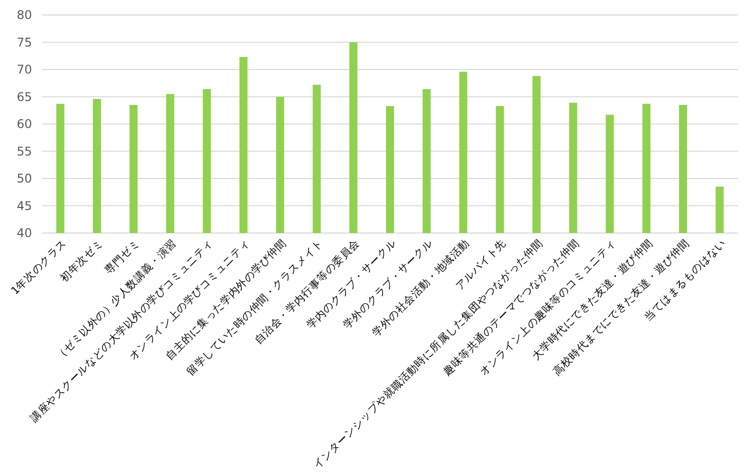 The width and height of the screenshot is (750, 472). I want to click on y-tick-label: 55, so click(24, 151).